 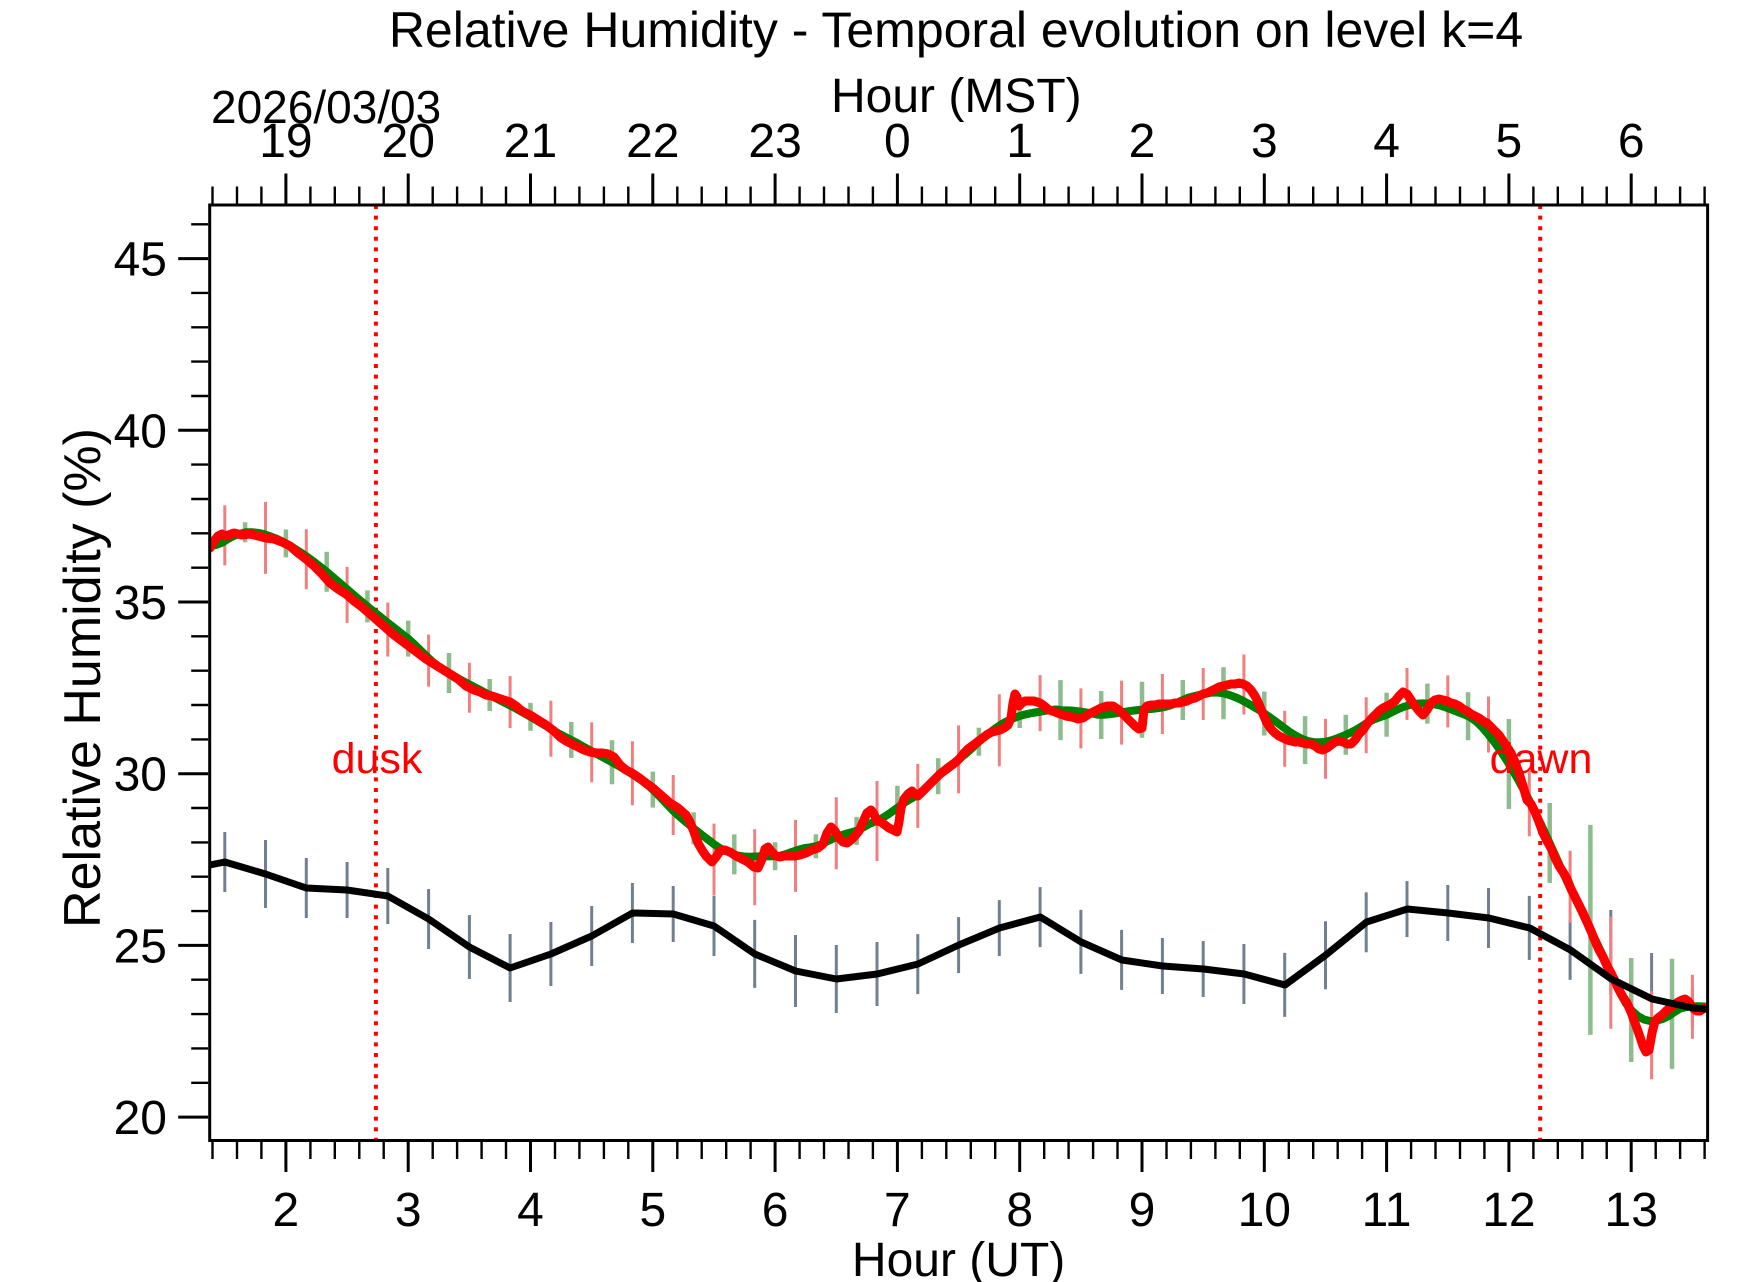 What do you see at coordinates (652, 141) in the screenshot?
I see `svg-text: 22` at bounding box center [652, 141].